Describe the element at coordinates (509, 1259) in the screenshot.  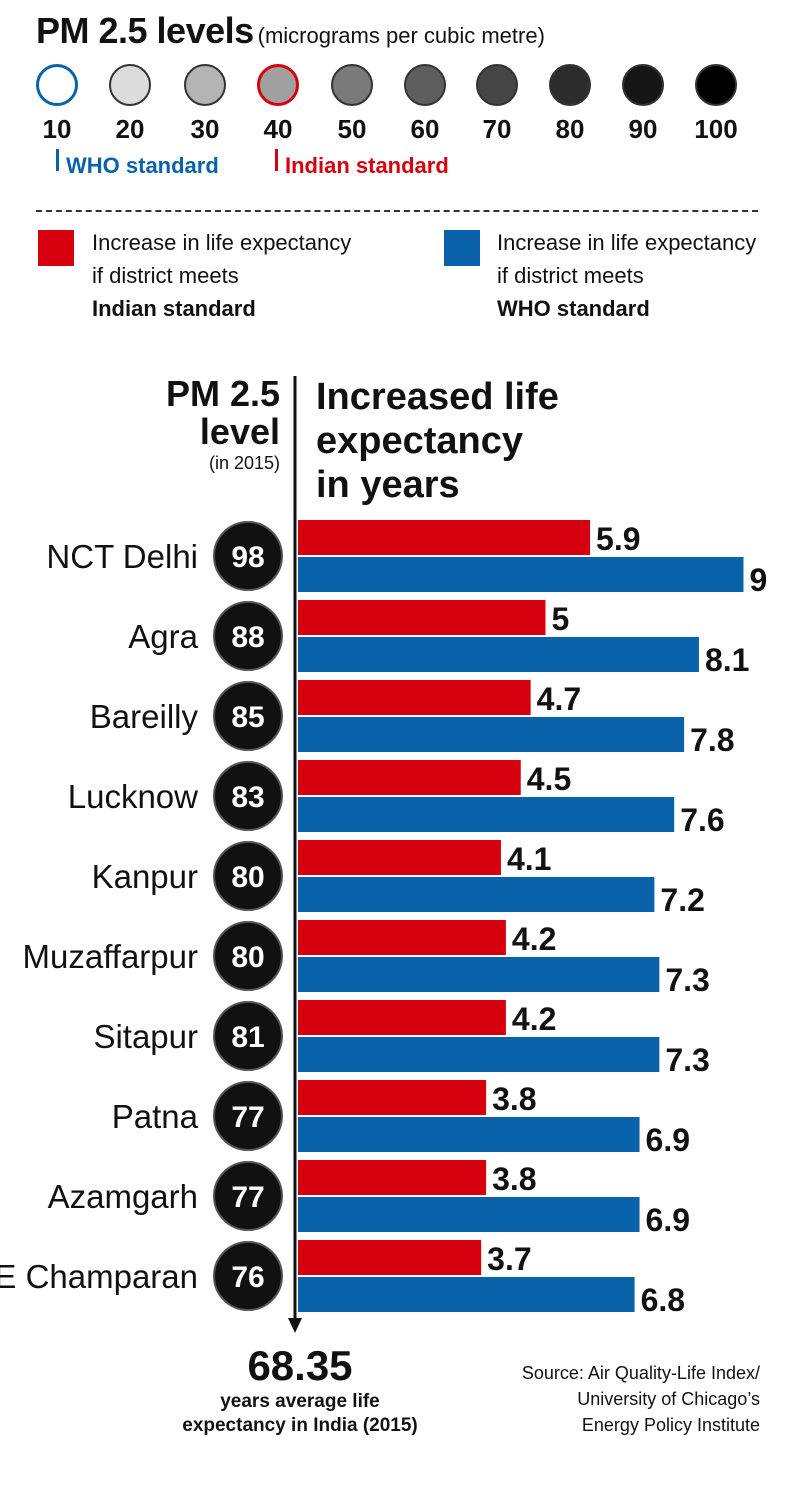
I see `value-label-indian-9: 3.7` at that location.